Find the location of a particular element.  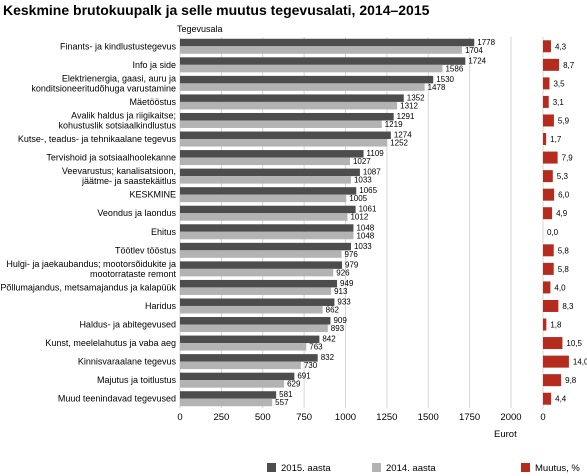

value-label-2015: 1065 is located at coordinates (368, 190).